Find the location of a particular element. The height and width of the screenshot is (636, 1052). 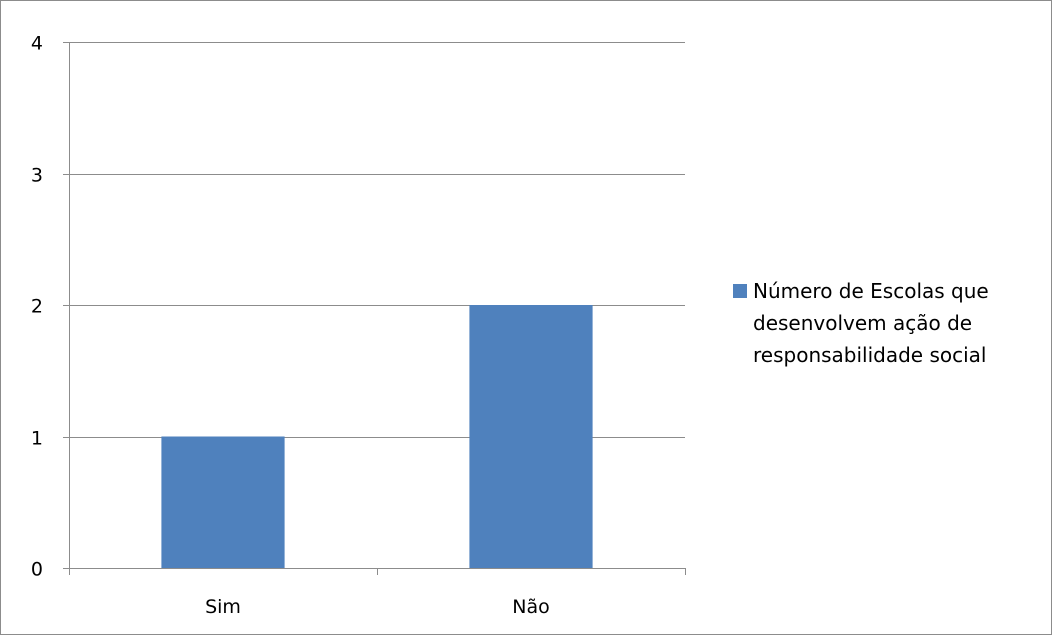

y-tick-label-2: 2 is located at coordinates (37, 307).